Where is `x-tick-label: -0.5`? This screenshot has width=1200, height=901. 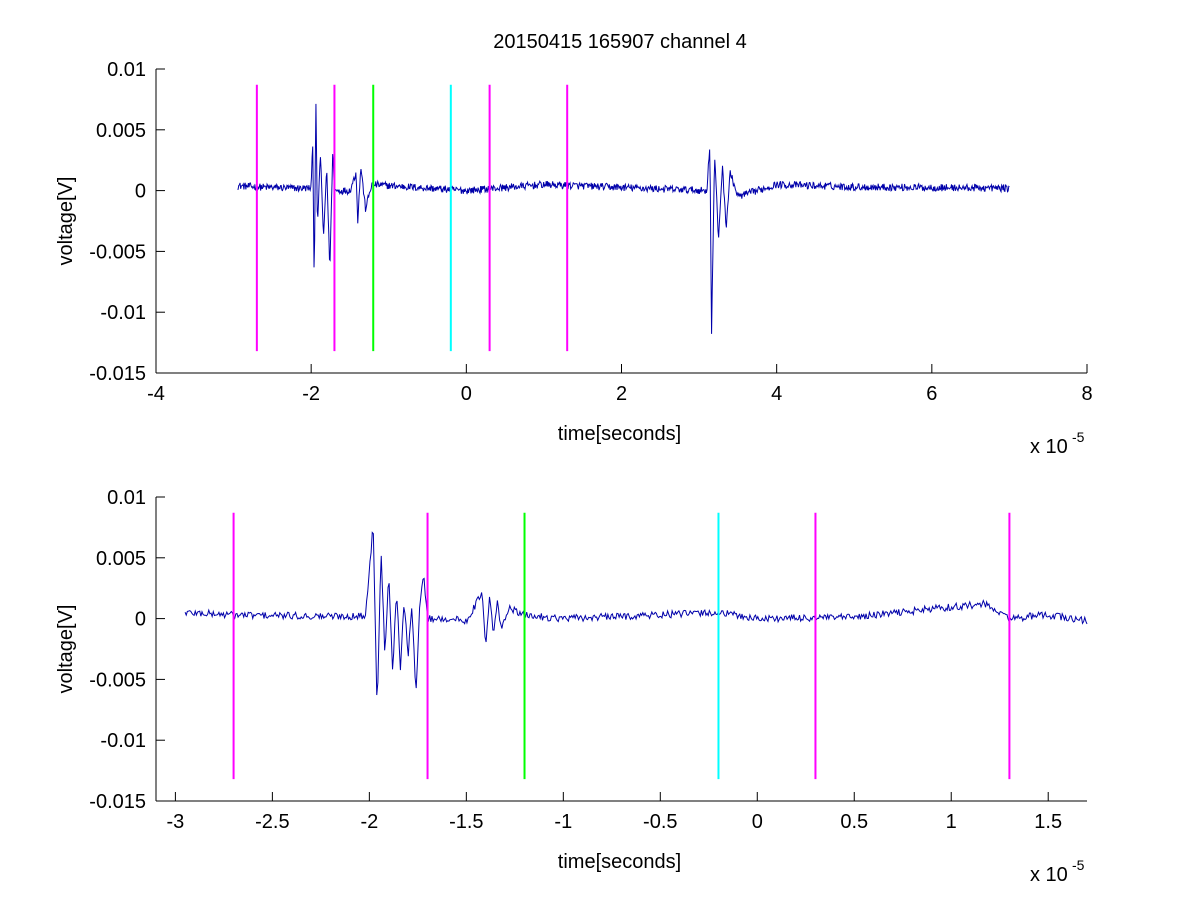 x-tick-label: -0.5 is located at coordinates (660, 822).